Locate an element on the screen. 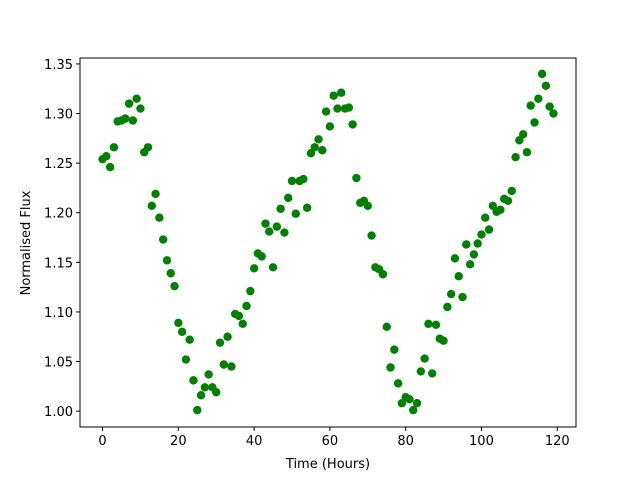 The width and height of the screenshot is (640, 480). y-tick-label: 1.25 is located at coordinates (58, 164).